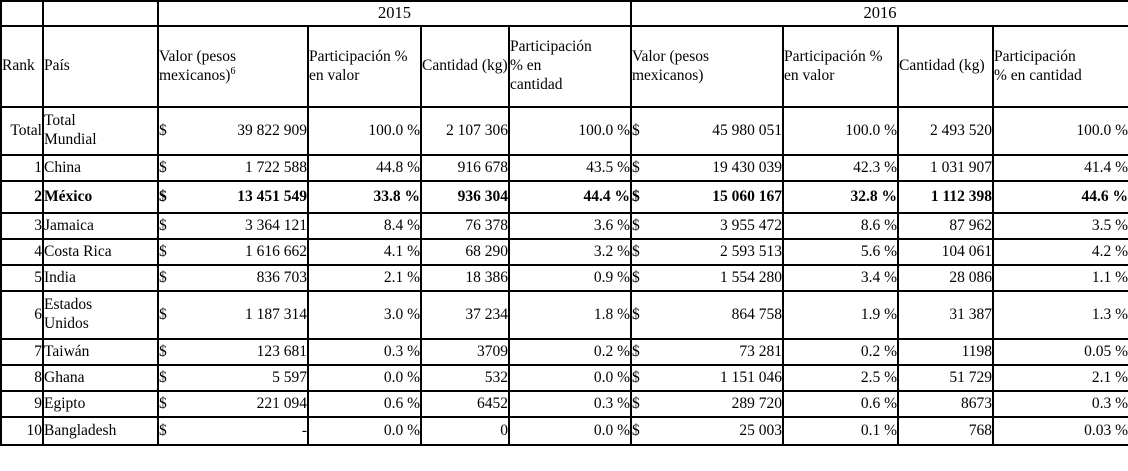 The image size is (1128, 471). I want to click on country-cell: Taiwán, so click(100, 352).